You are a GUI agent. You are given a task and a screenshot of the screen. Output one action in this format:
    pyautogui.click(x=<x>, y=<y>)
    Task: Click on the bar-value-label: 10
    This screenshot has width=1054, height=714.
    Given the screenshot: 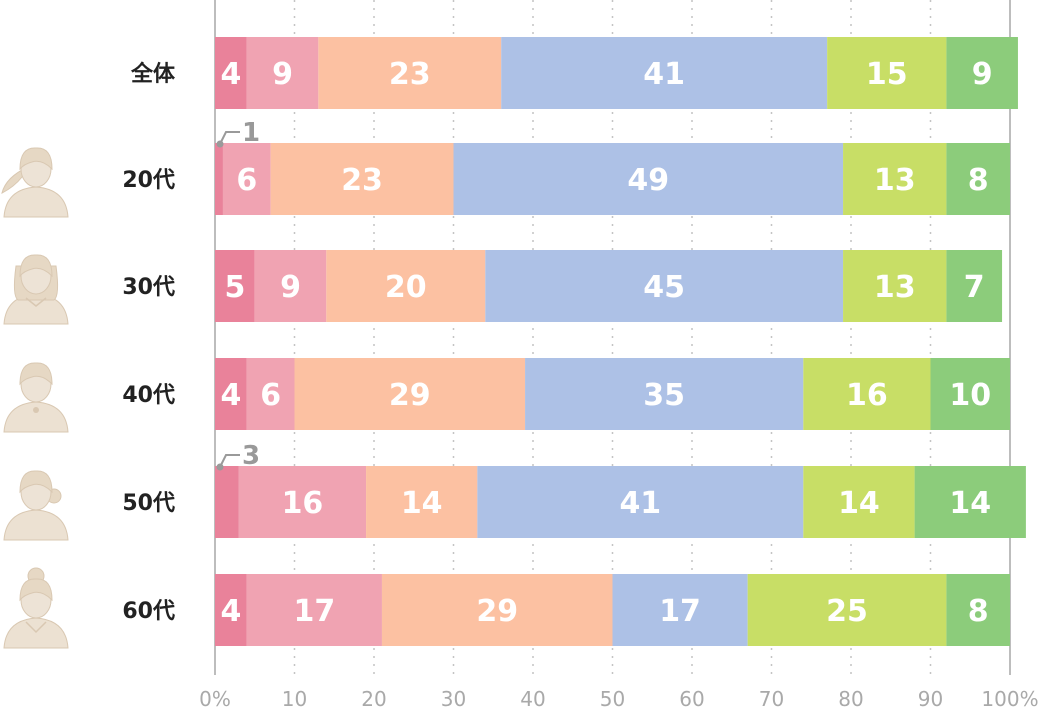 What is the action you would take?
    pyautogui.click(x=970, y=395)
    